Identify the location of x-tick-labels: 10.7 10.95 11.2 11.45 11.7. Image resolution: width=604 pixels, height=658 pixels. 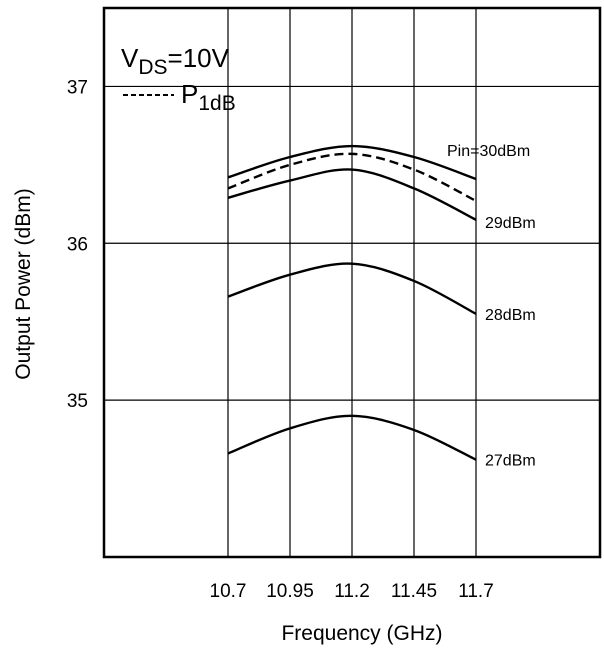
(352, 591).